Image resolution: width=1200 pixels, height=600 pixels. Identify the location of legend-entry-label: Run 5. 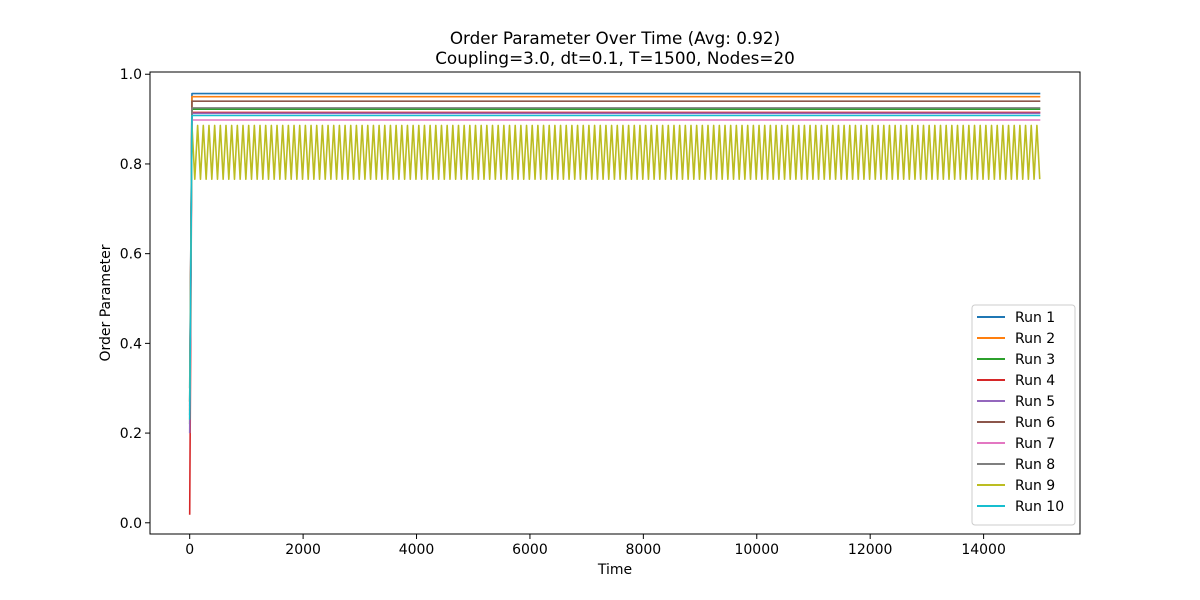
(1035, 402).